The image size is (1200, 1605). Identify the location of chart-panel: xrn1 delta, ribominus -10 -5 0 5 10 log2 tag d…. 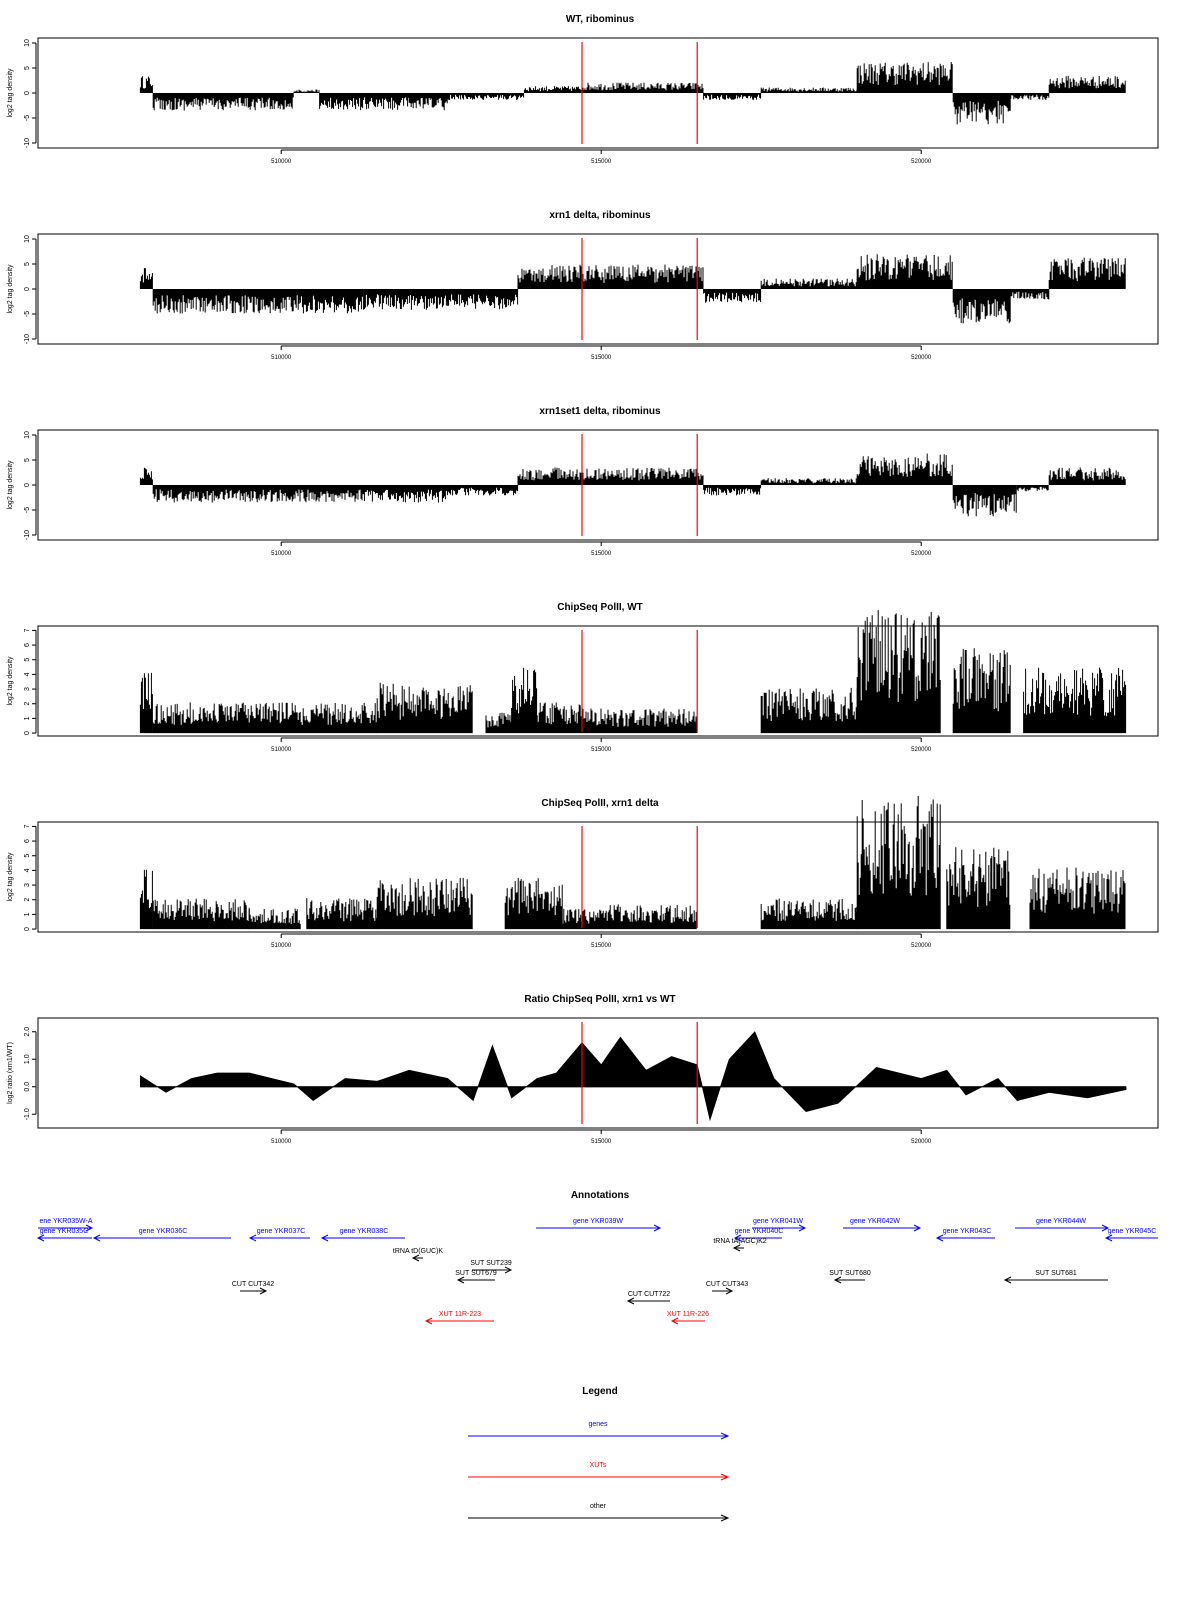
(583, 285).